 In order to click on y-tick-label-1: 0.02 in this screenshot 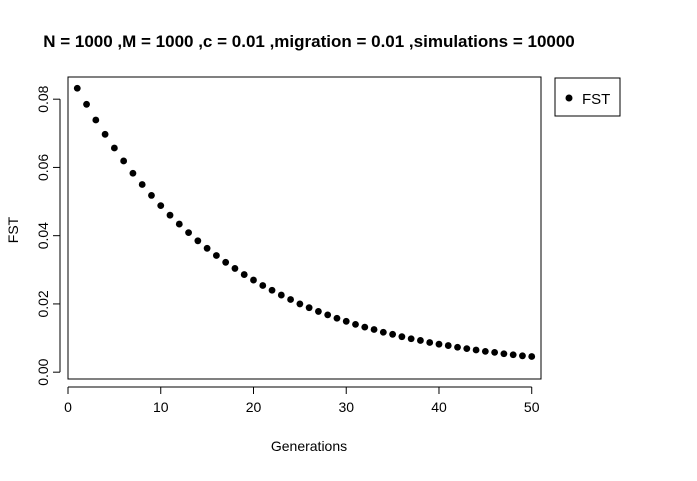, I will do `click(43, 303)`.